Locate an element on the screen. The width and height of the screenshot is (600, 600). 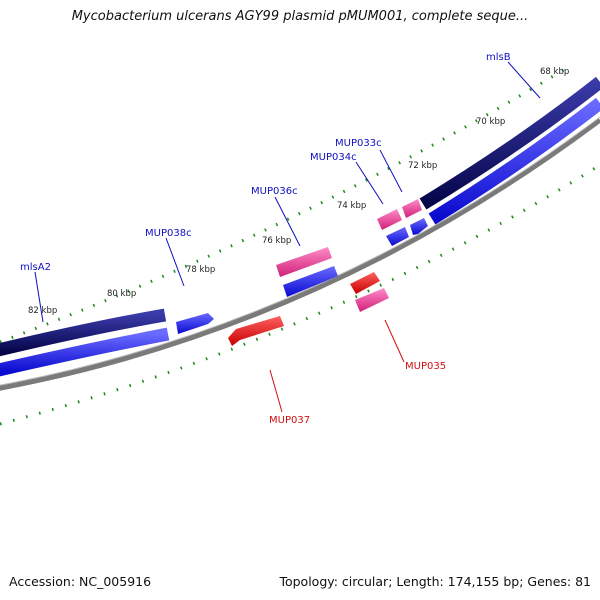
gene-mup033c-pink is located at coordinates (412, 208).